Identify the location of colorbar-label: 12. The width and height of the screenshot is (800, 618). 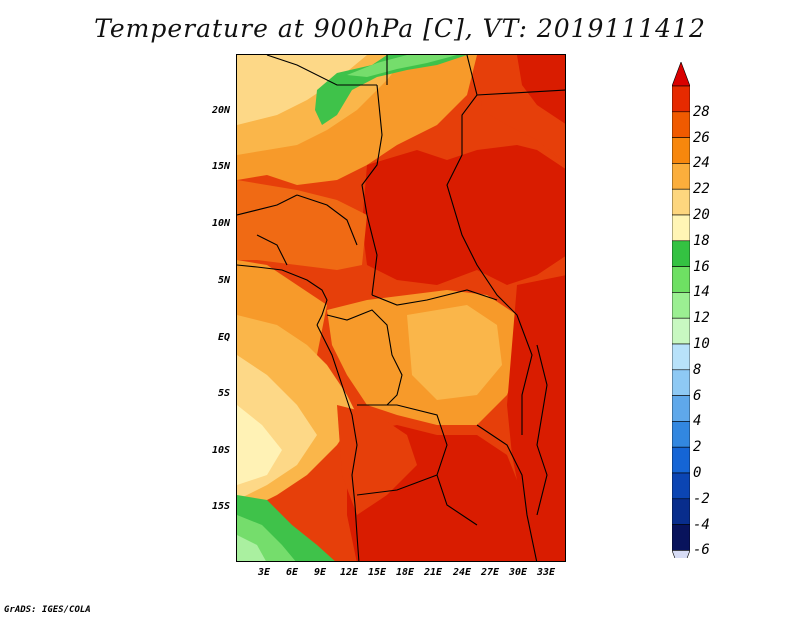
(701, 318).